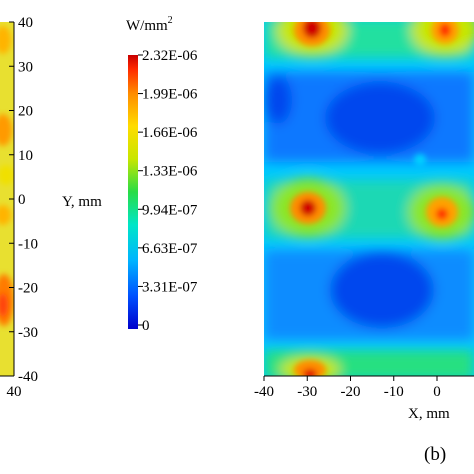 Image resolution: width=474 pixels, height=474 pixels. I want to click on colorbar-gradient, so click(133, 192).